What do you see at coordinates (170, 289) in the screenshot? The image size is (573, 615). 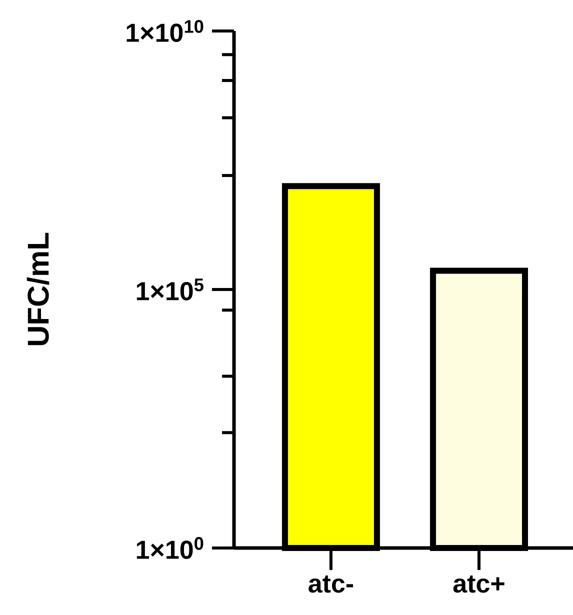 I see `y-tick-label: 1×10$^{5}$` at bounding box center [170, 289].